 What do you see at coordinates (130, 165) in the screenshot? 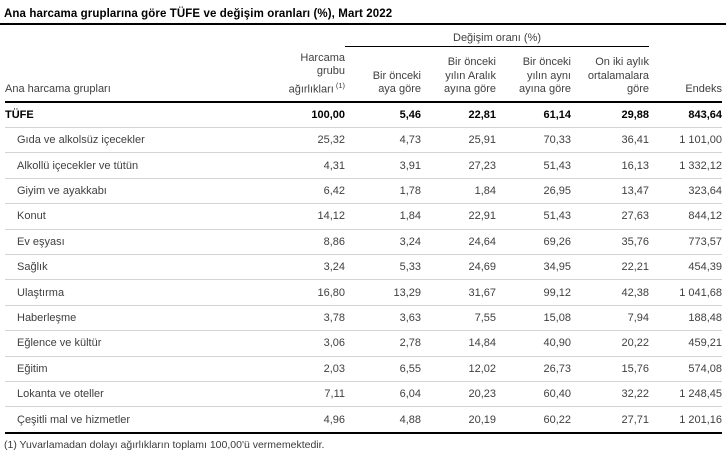
I see `row-label: Alkollü içecekler ve tütün` at bounding box center [130, 165].